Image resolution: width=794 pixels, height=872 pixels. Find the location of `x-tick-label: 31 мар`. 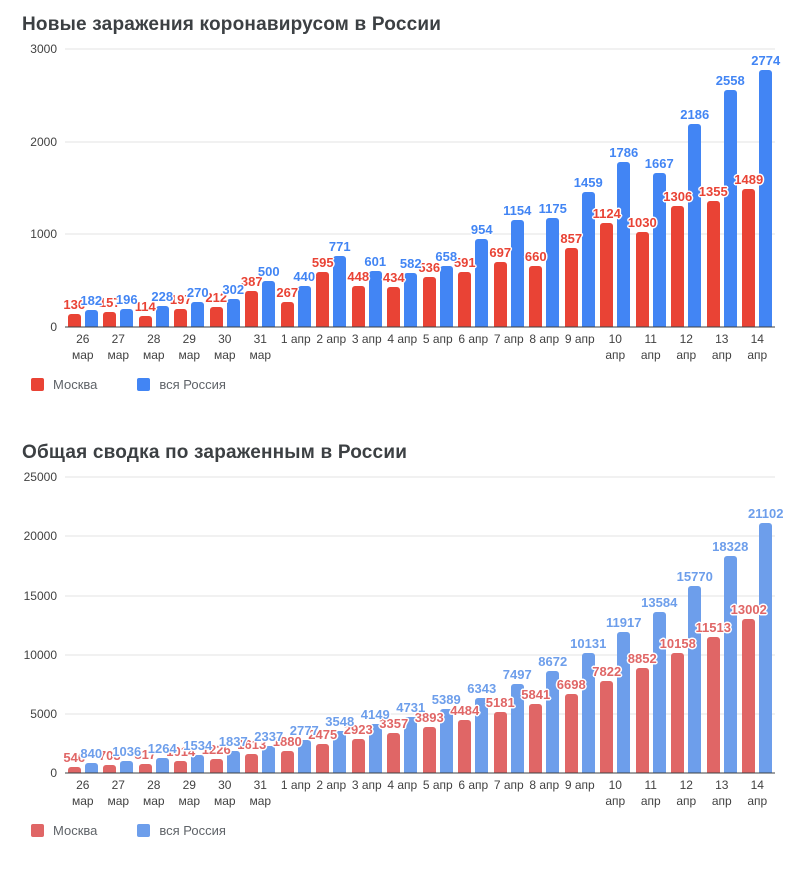

x-tick-label: 31 мар is located at coordinates (260, 793).